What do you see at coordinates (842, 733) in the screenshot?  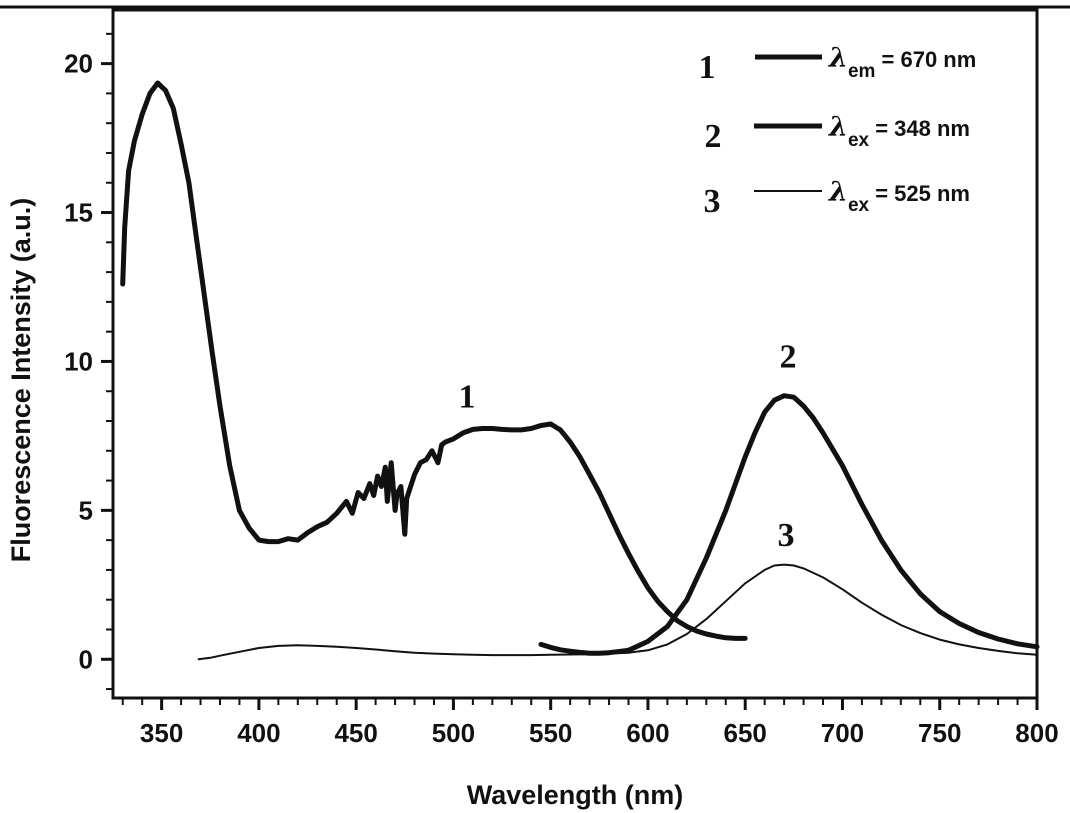 I see `x-tick-label-700: 700` at bounding box center [842, 733].